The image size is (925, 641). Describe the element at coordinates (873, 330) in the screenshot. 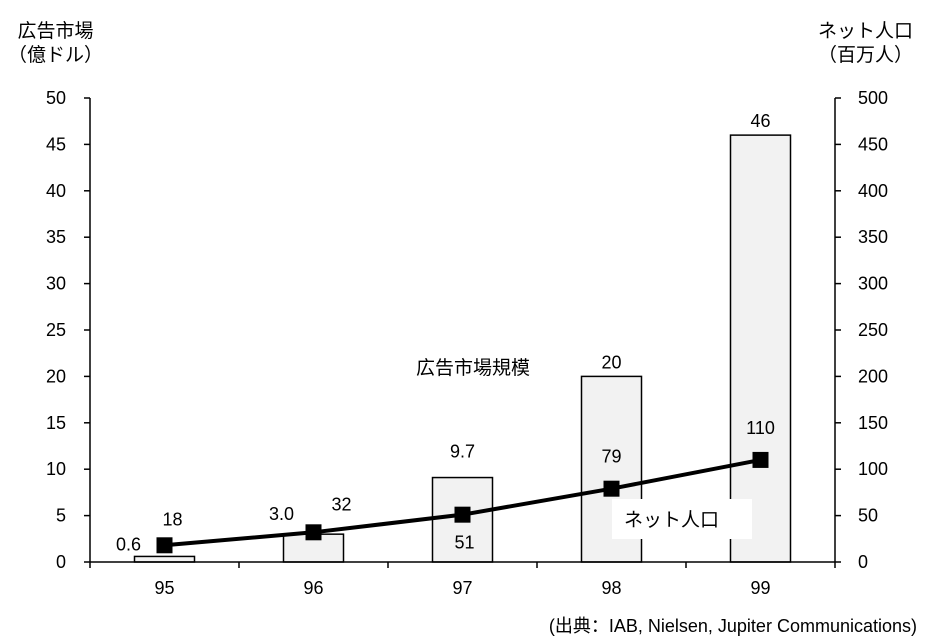

I see `right-y-tick-label: 250` at that location.